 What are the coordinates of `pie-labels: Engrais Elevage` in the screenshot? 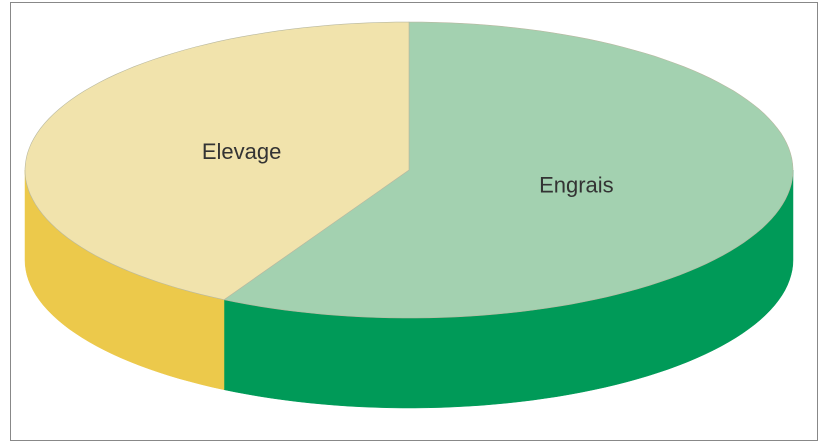 It's located at (408, 168).